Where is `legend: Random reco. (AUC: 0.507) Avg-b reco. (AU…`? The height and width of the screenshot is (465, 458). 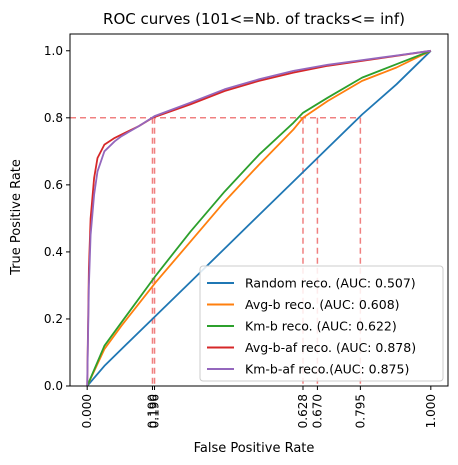
legend: Random reco. (AUC: 0.507) Avg-b reco. (AU… is located at coordinates (321, 323).